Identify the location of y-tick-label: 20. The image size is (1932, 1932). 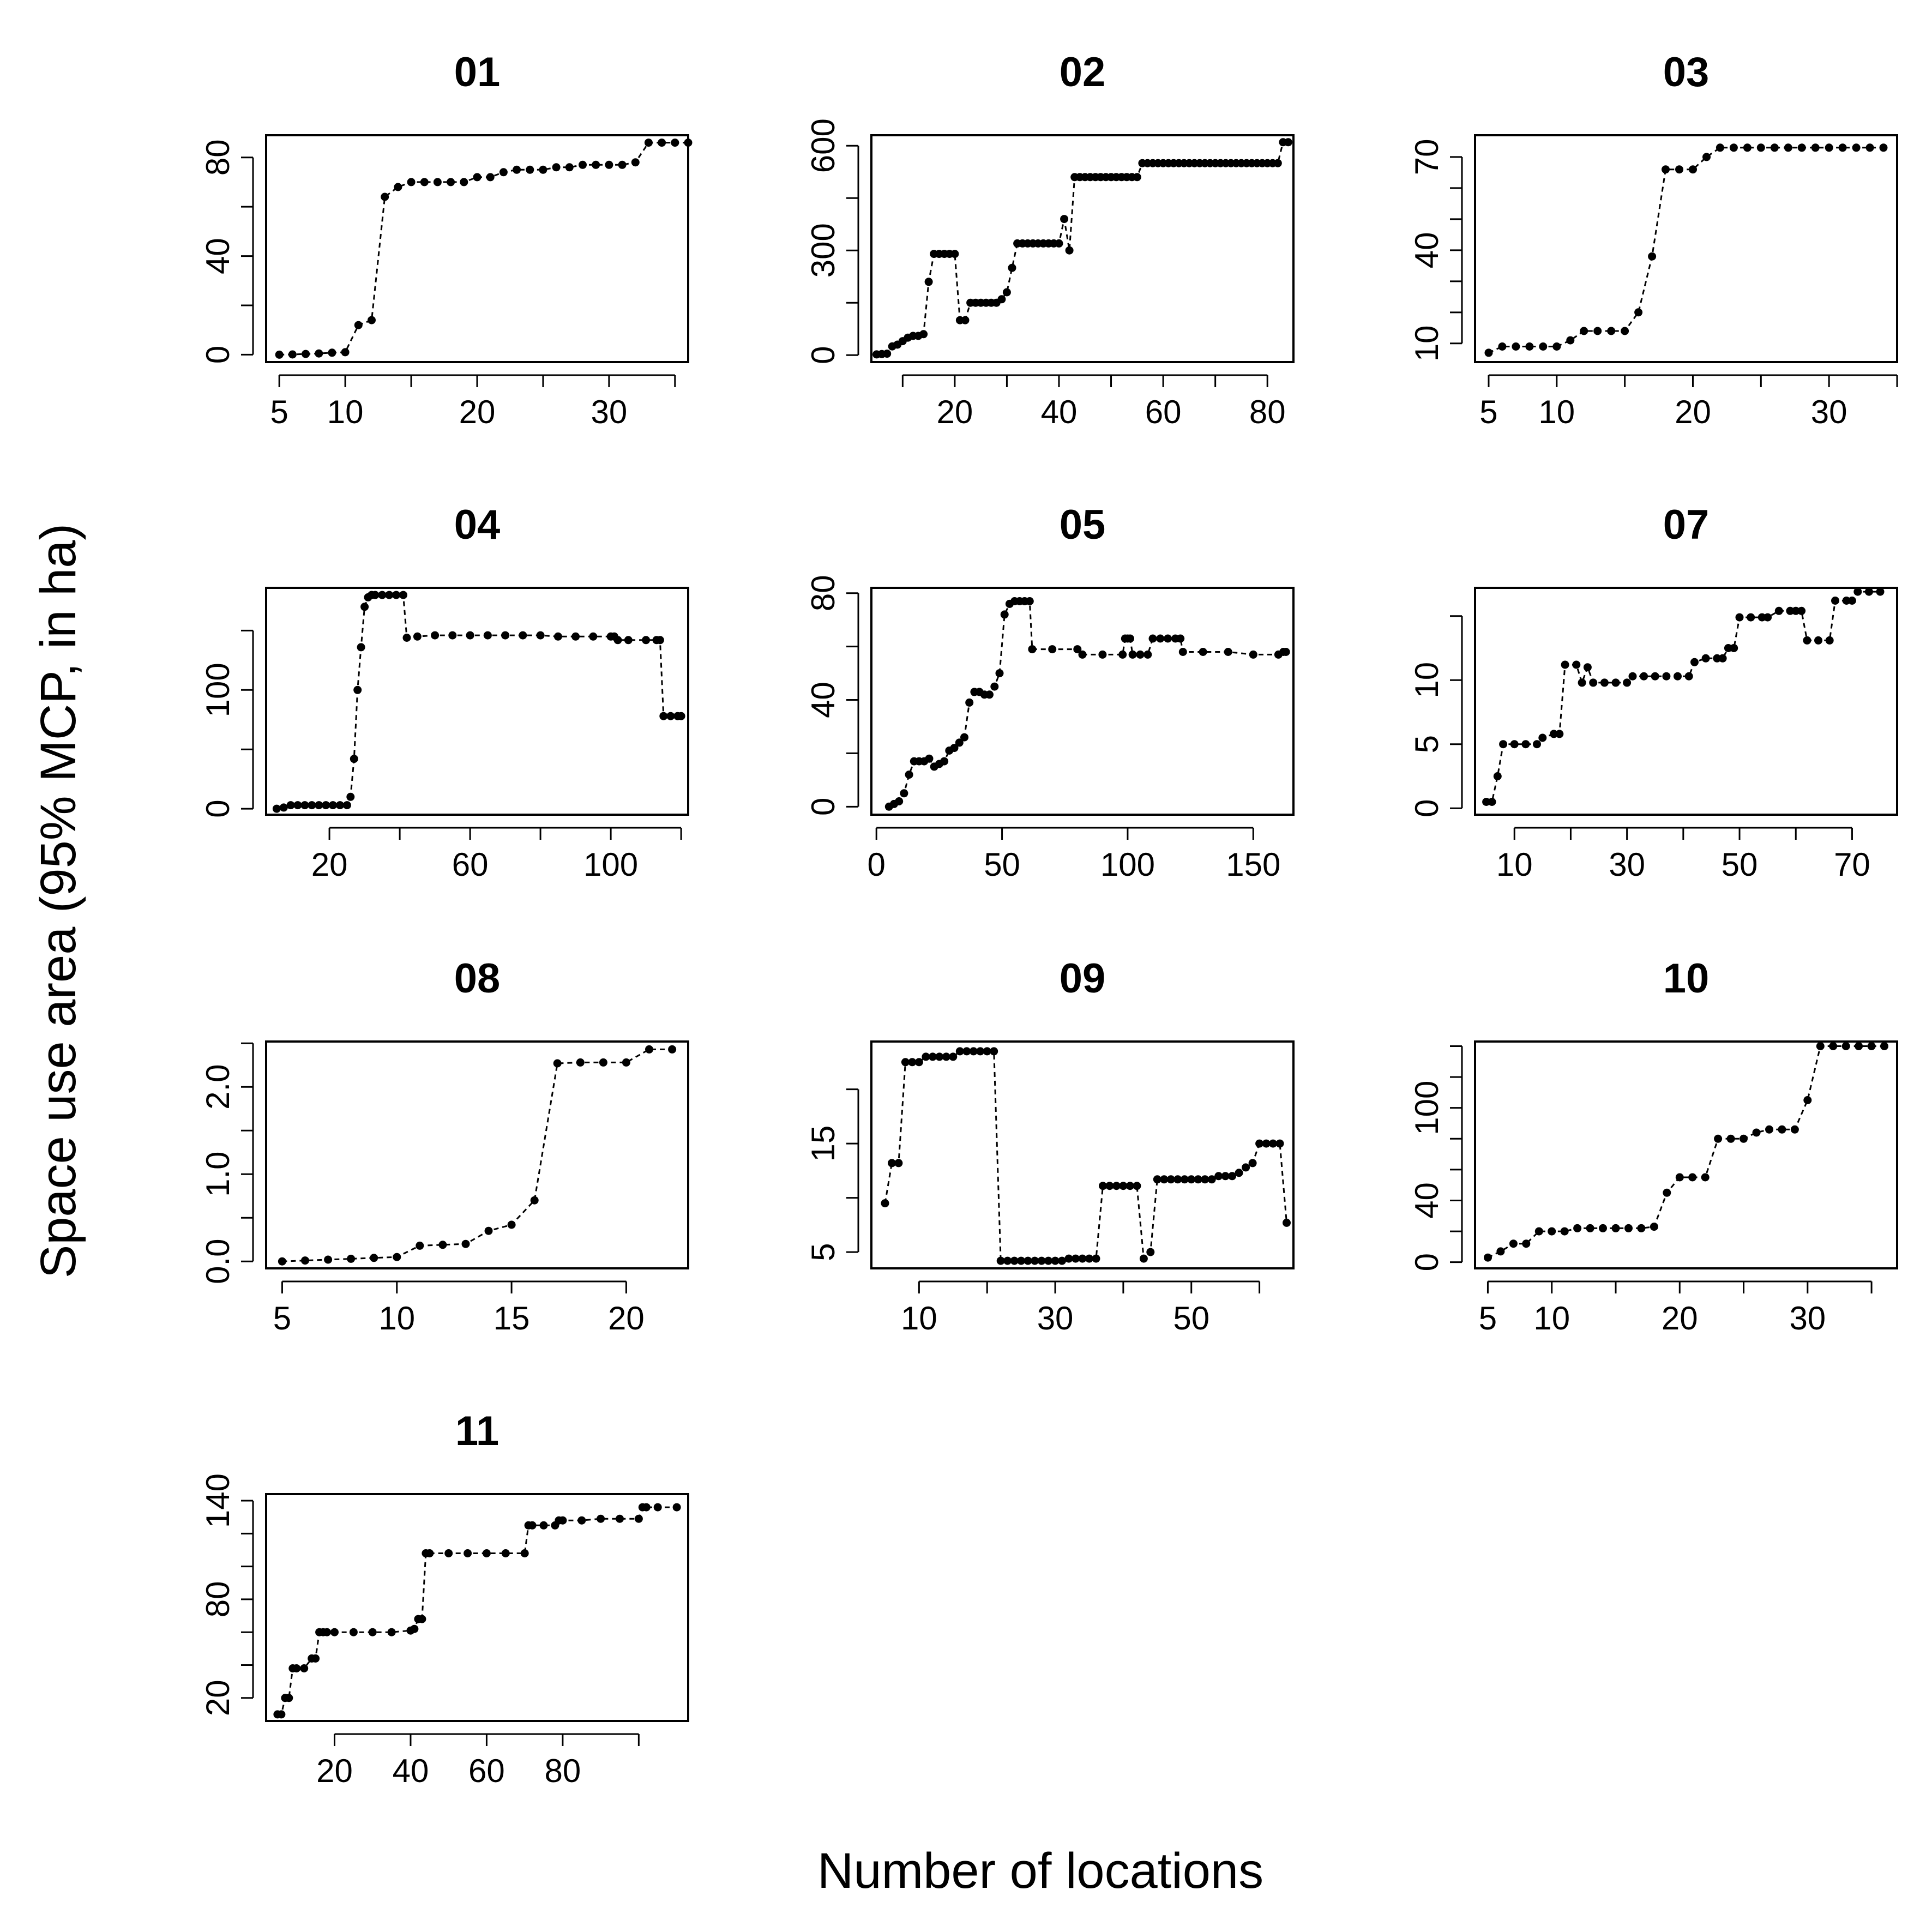
(218, 1698).